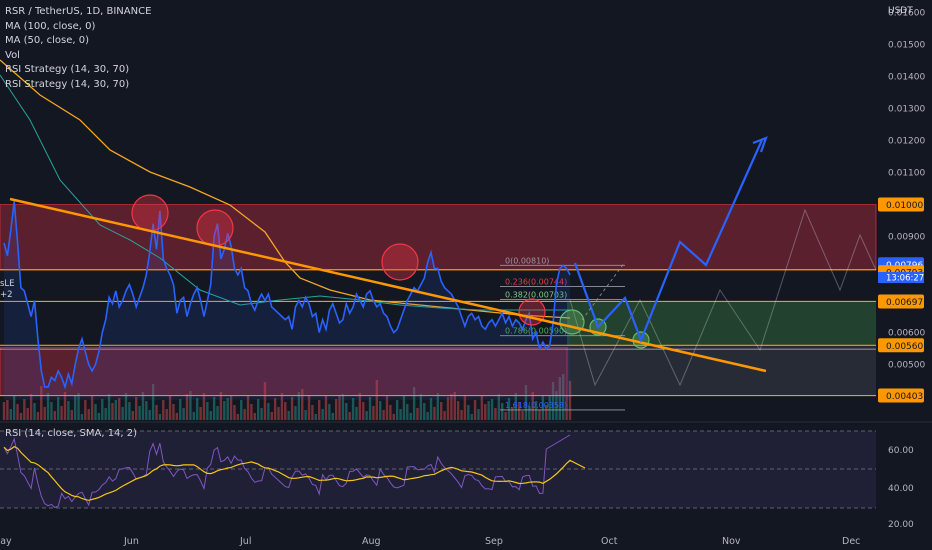  I want to click on projection-arrowhead, so click(760, 144).